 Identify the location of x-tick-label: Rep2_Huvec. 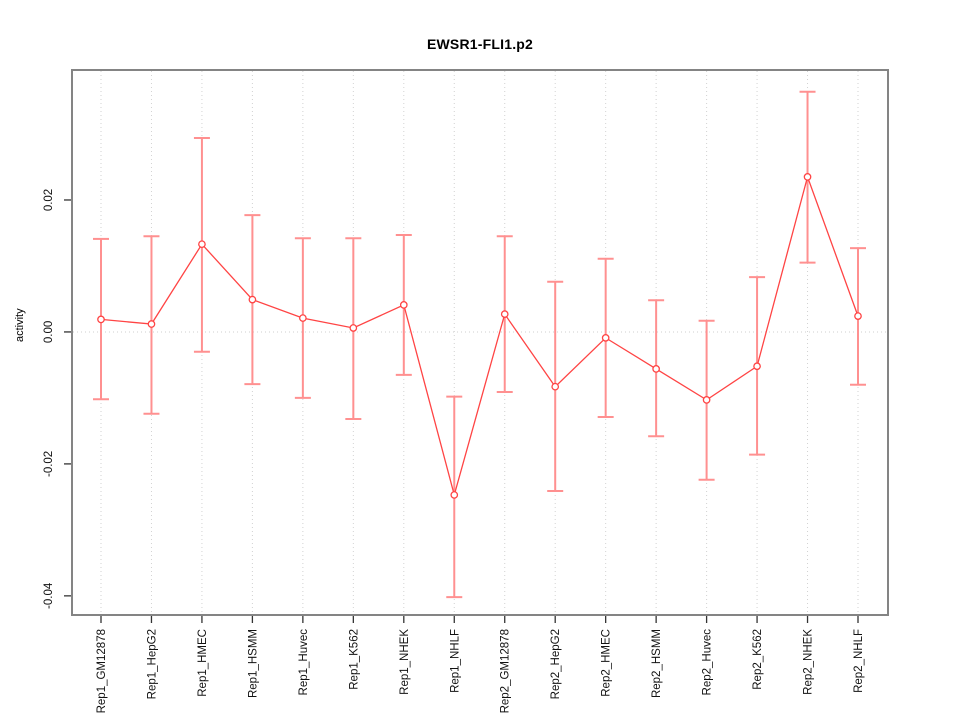
(708, 662).